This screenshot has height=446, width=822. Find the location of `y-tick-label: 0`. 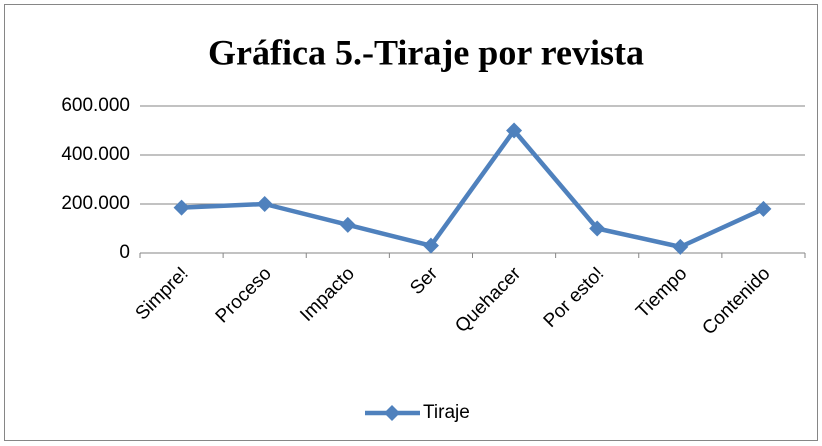

y-tick-label: 0 is located at coordinates (124, 252).